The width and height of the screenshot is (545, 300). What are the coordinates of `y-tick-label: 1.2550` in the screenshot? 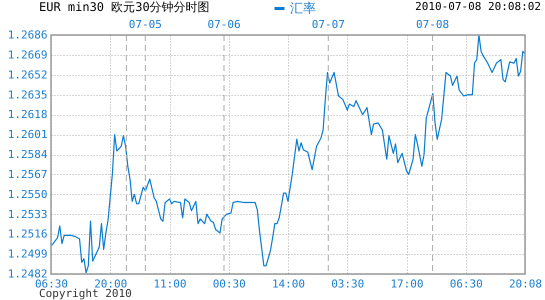 It's located at (28, 194).